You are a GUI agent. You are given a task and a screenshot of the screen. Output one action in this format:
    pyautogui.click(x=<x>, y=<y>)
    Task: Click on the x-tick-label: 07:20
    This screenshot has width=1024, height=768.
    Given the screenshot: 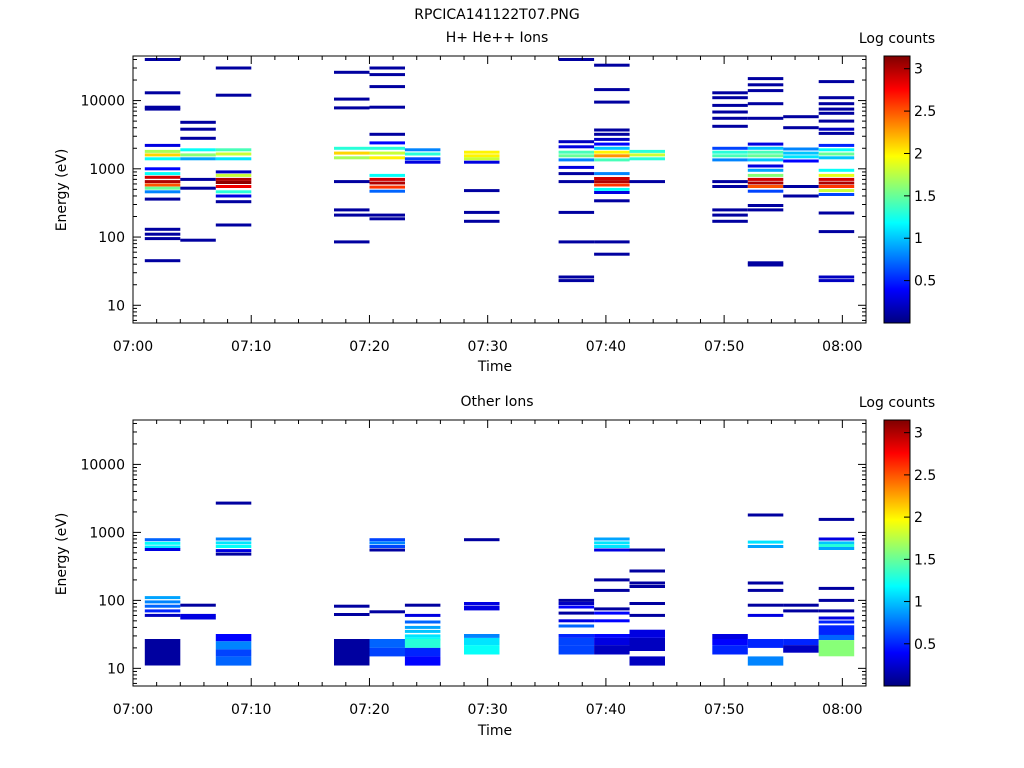 What is the action you would take?
    pyautogui.click(x=369, y=710)
    